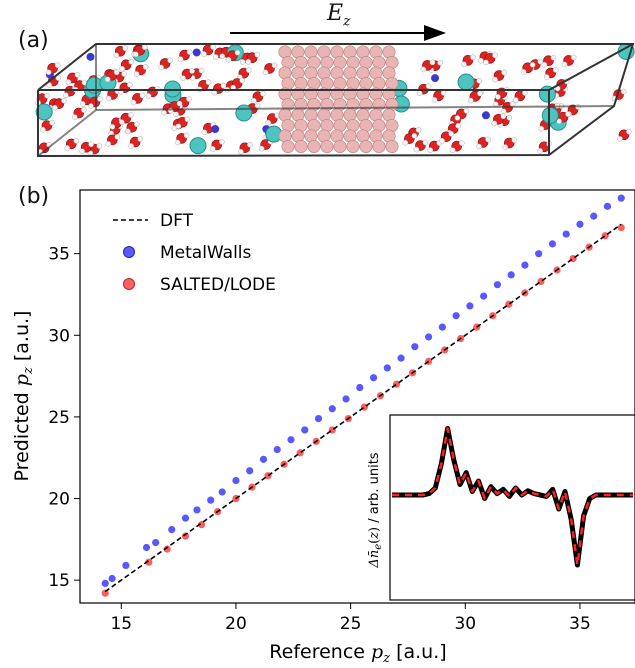  Describe the element at coordinates (129, 284) in the screenshot. I see `legend-salted-swatch` at that location.